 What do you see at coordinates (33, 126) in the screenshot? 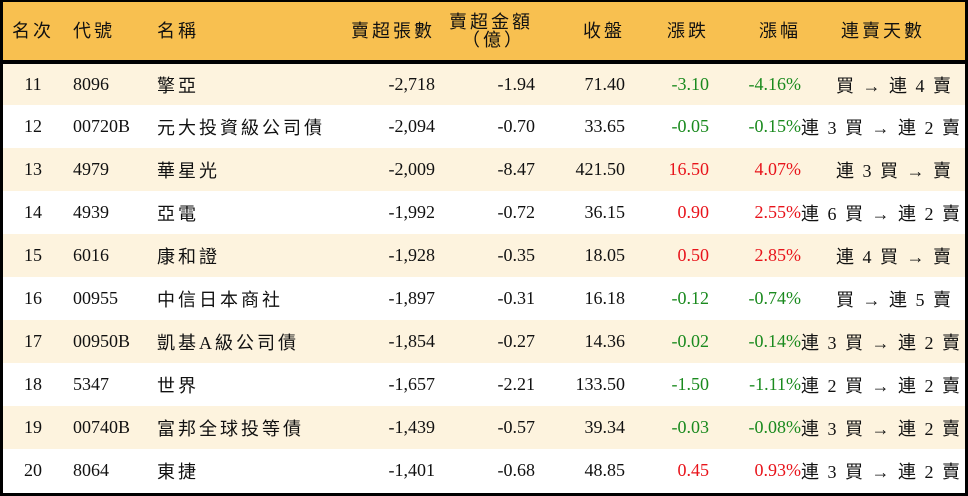
I see `cell-rank: 12` at bounding box center [33, 126].